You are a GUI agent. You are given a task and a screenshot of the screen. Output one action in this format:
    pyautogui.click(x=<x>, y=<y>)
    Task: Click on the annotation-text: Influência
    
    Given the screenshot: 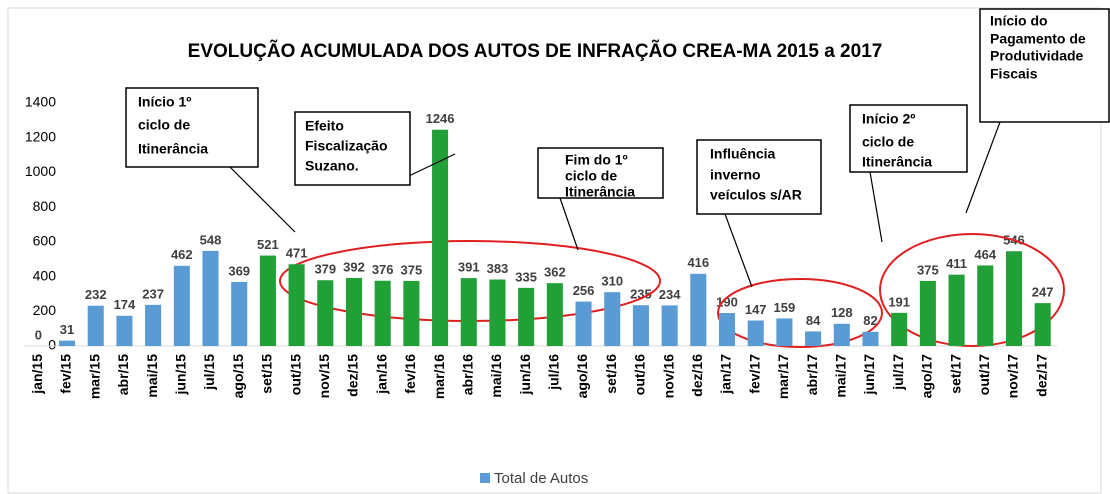 What is the action you would take?
    pyautogui.click(x=743, y=154)
    